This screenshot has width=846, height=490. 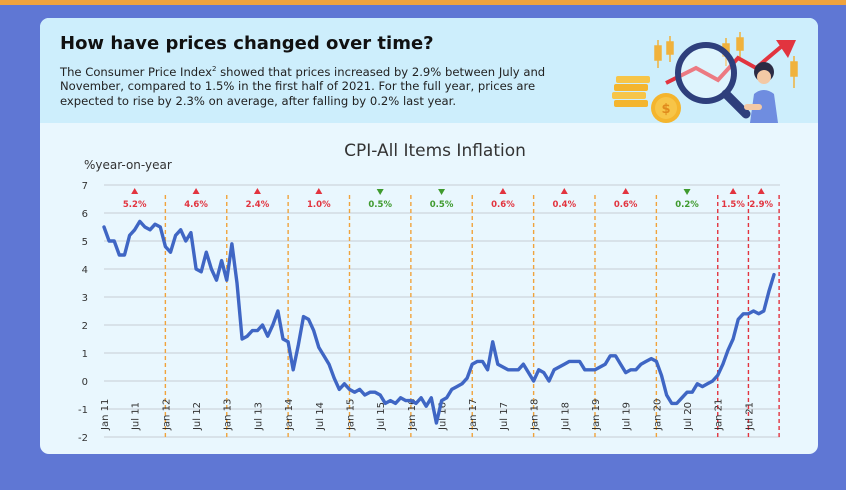 I want to click on annotation-label: 0.2%, so click(x=687, y=205).